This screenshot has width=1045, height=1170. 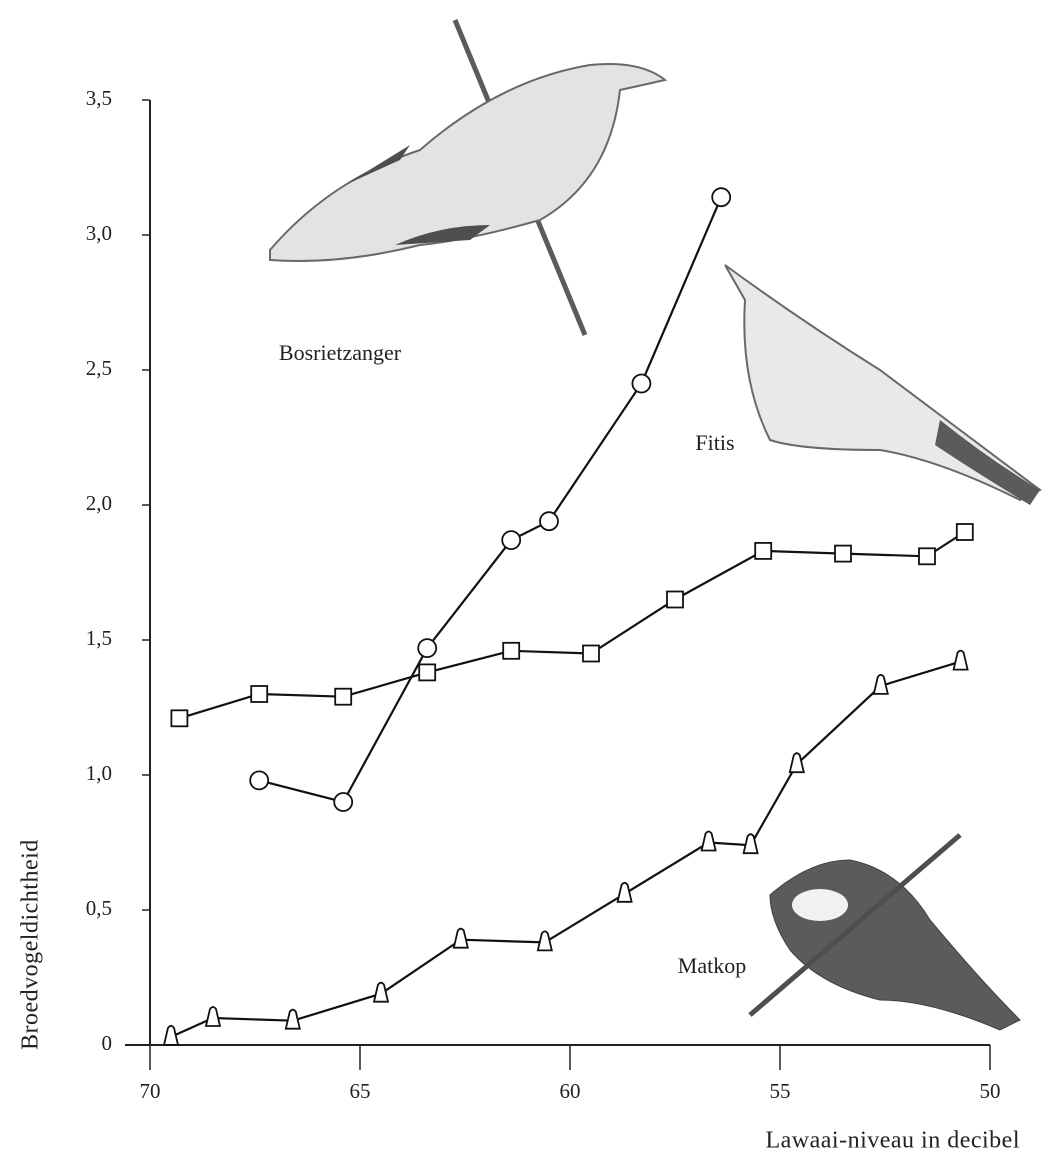 I want to click on x-tick-label: 55, so click(x=780, y=1091).